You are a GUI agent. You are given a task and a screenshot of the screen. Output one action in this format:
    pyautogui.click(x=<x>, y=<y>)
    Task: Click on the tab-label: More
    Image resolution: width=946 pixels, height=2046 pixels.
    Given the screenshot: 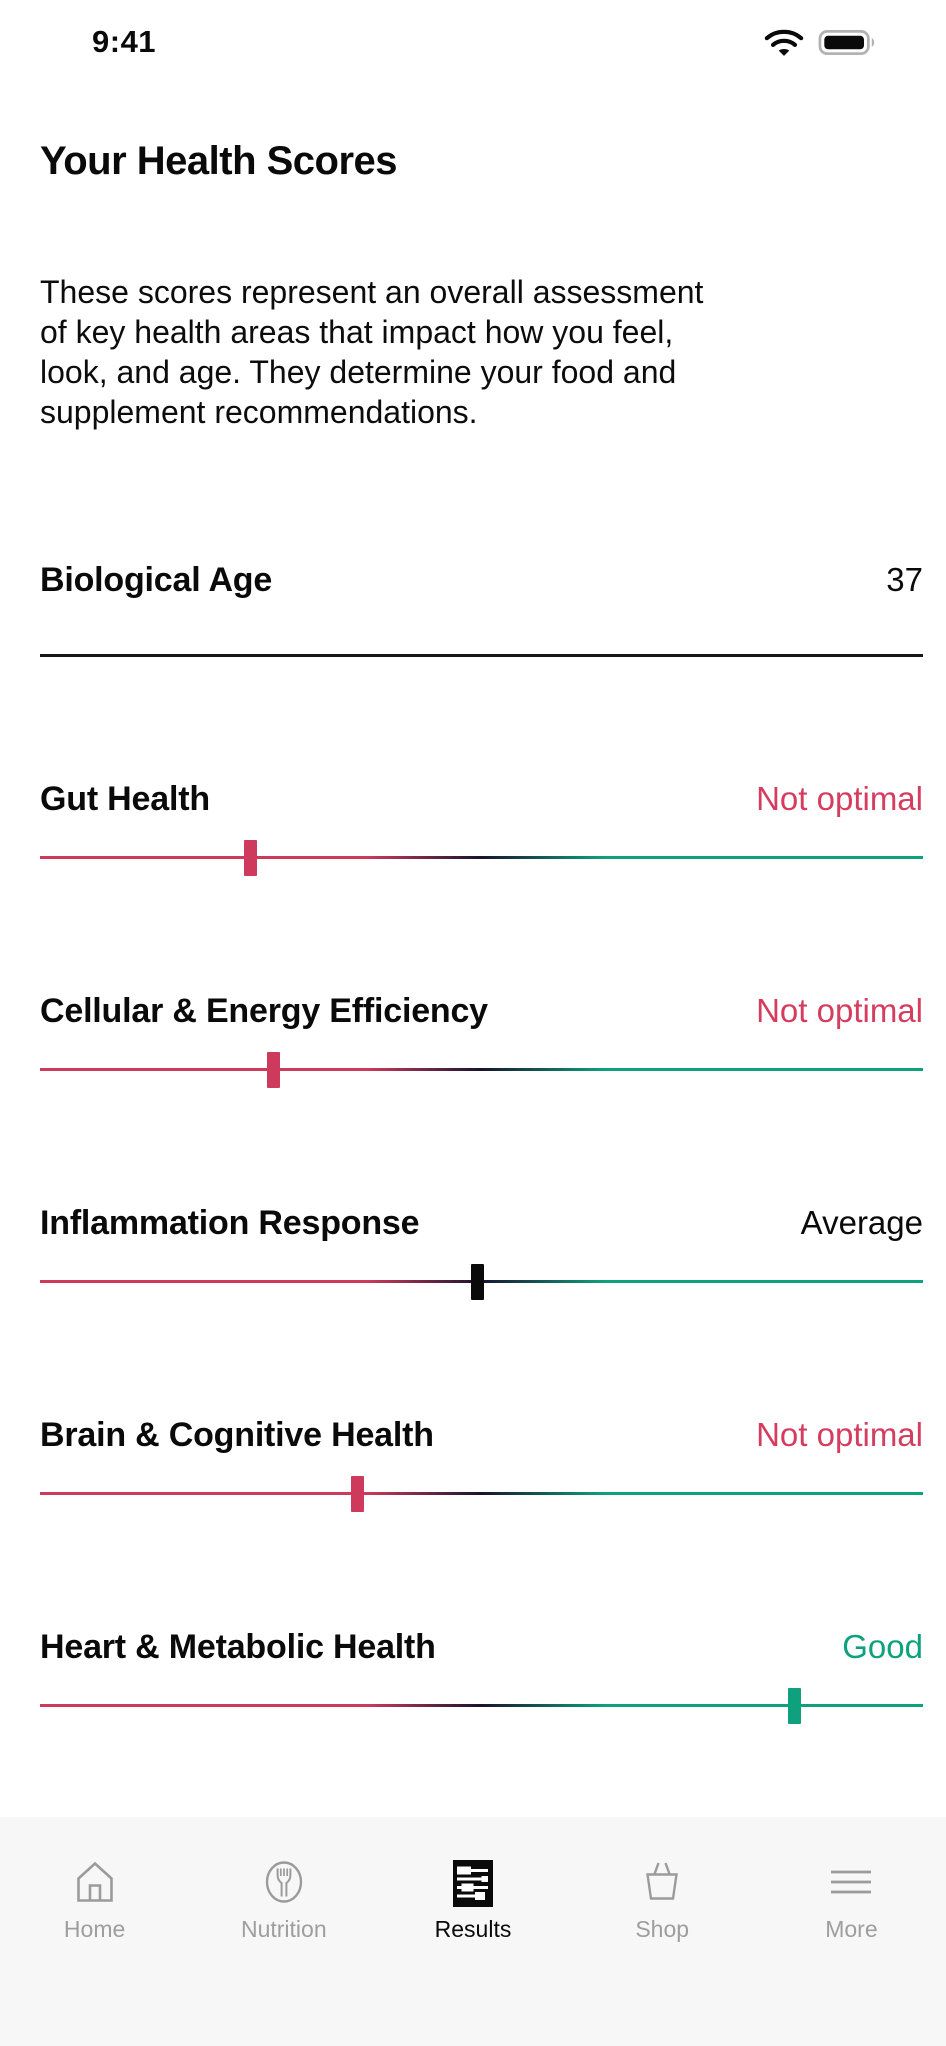 What is the action you would take?
    pyautogui.click(x=851, y=1929)
    